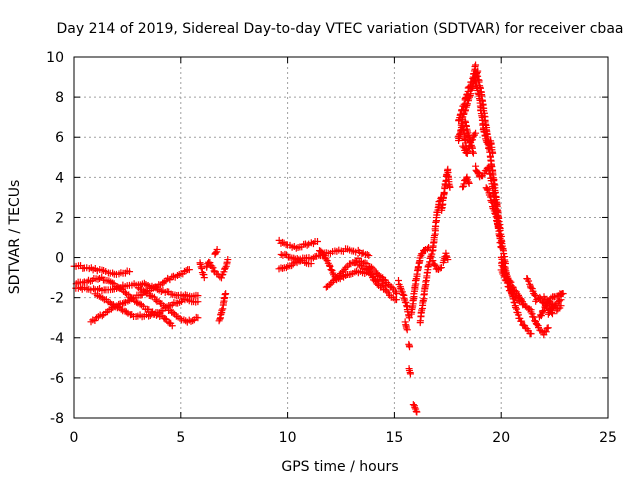 This screenshot has height=480, width=640. I want to click on x-tick-label: 25, so click(608, 438).